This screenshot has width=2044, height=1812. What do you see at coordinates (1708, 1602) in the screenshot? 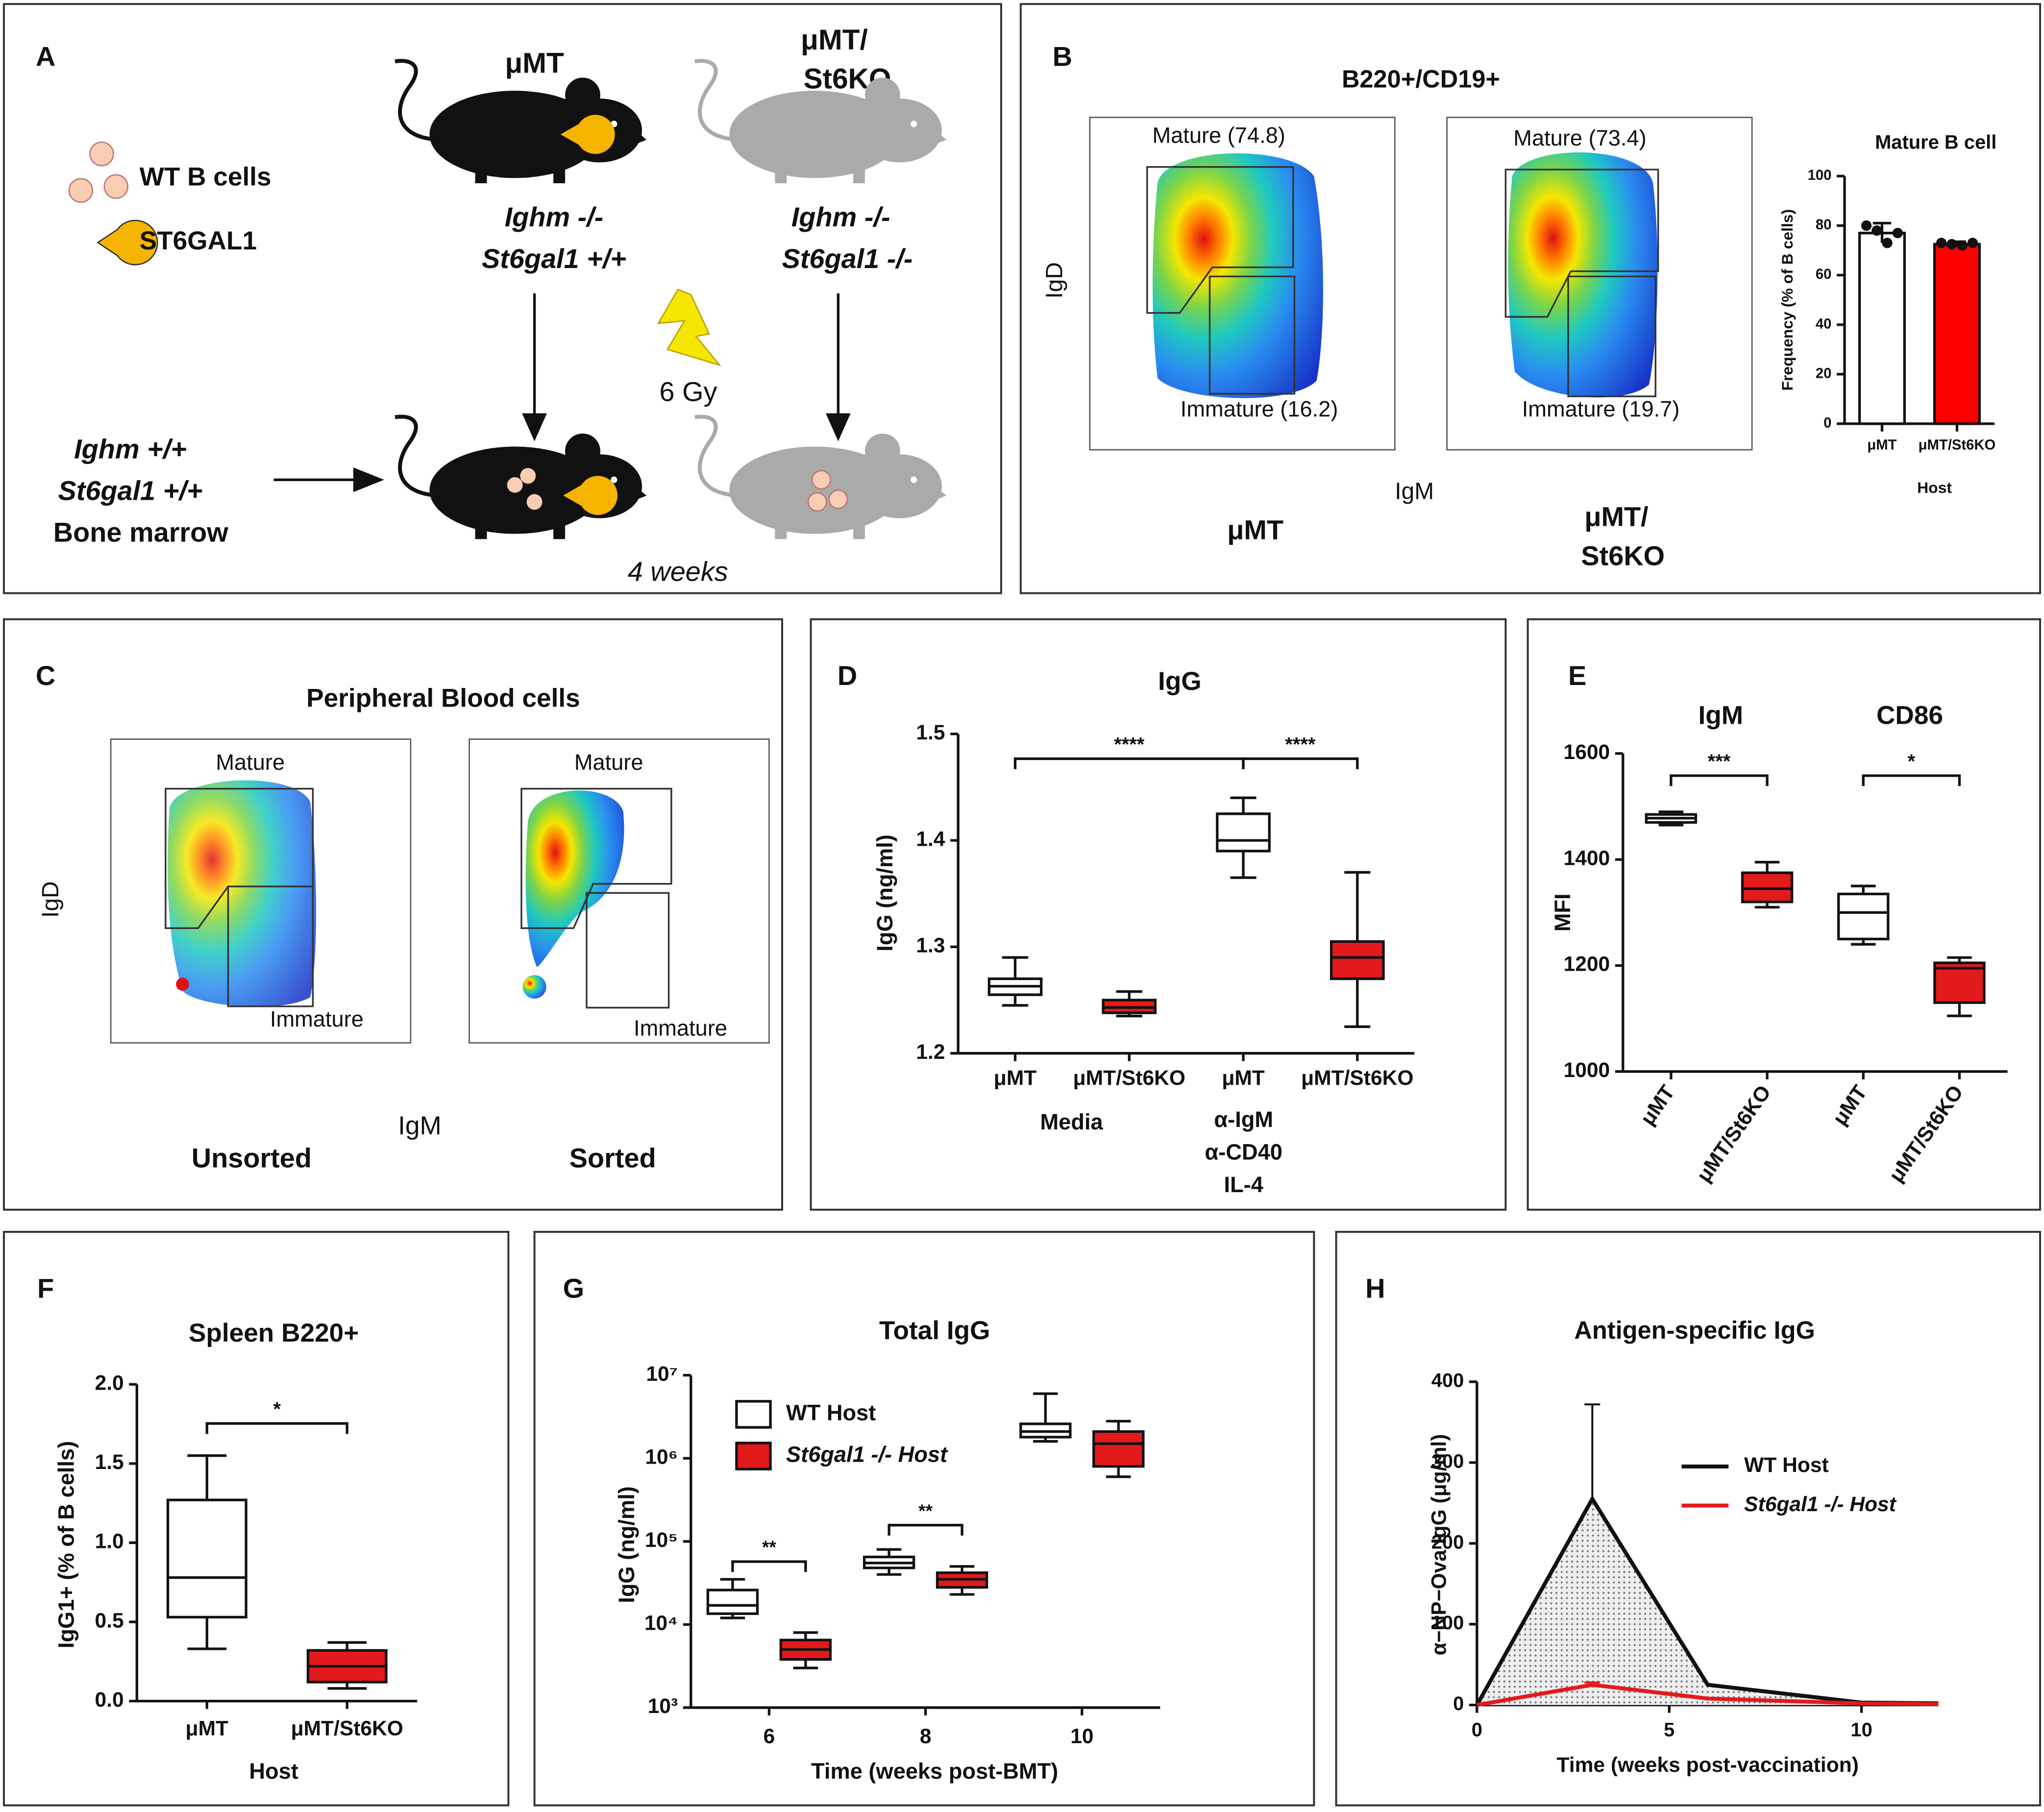
I see `area` at bounding box center [1708, 1602].